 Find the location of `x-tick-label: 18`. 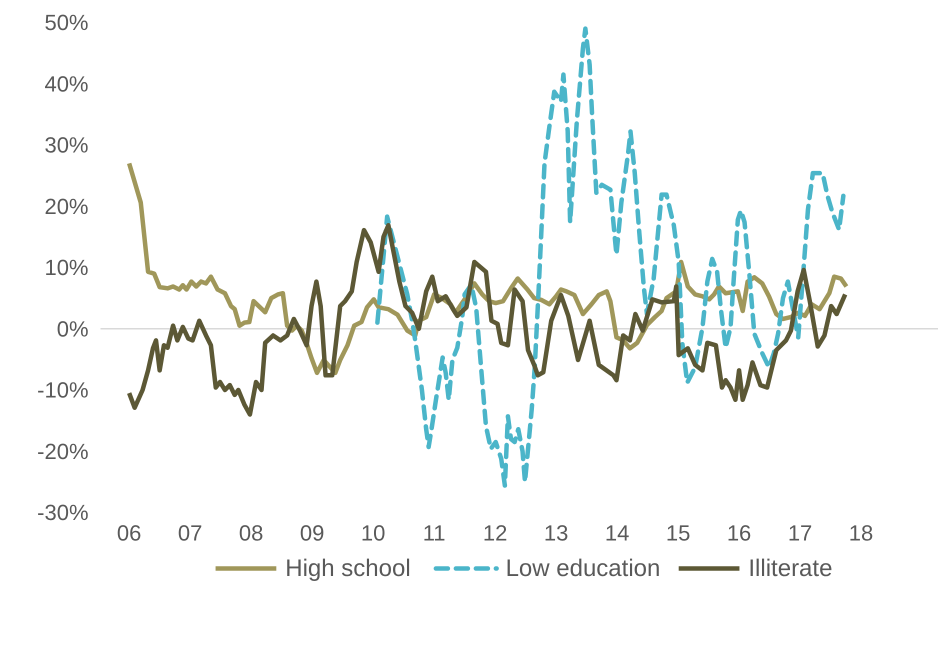

x-tick-label: 18 is located at coordinates (861, 533).